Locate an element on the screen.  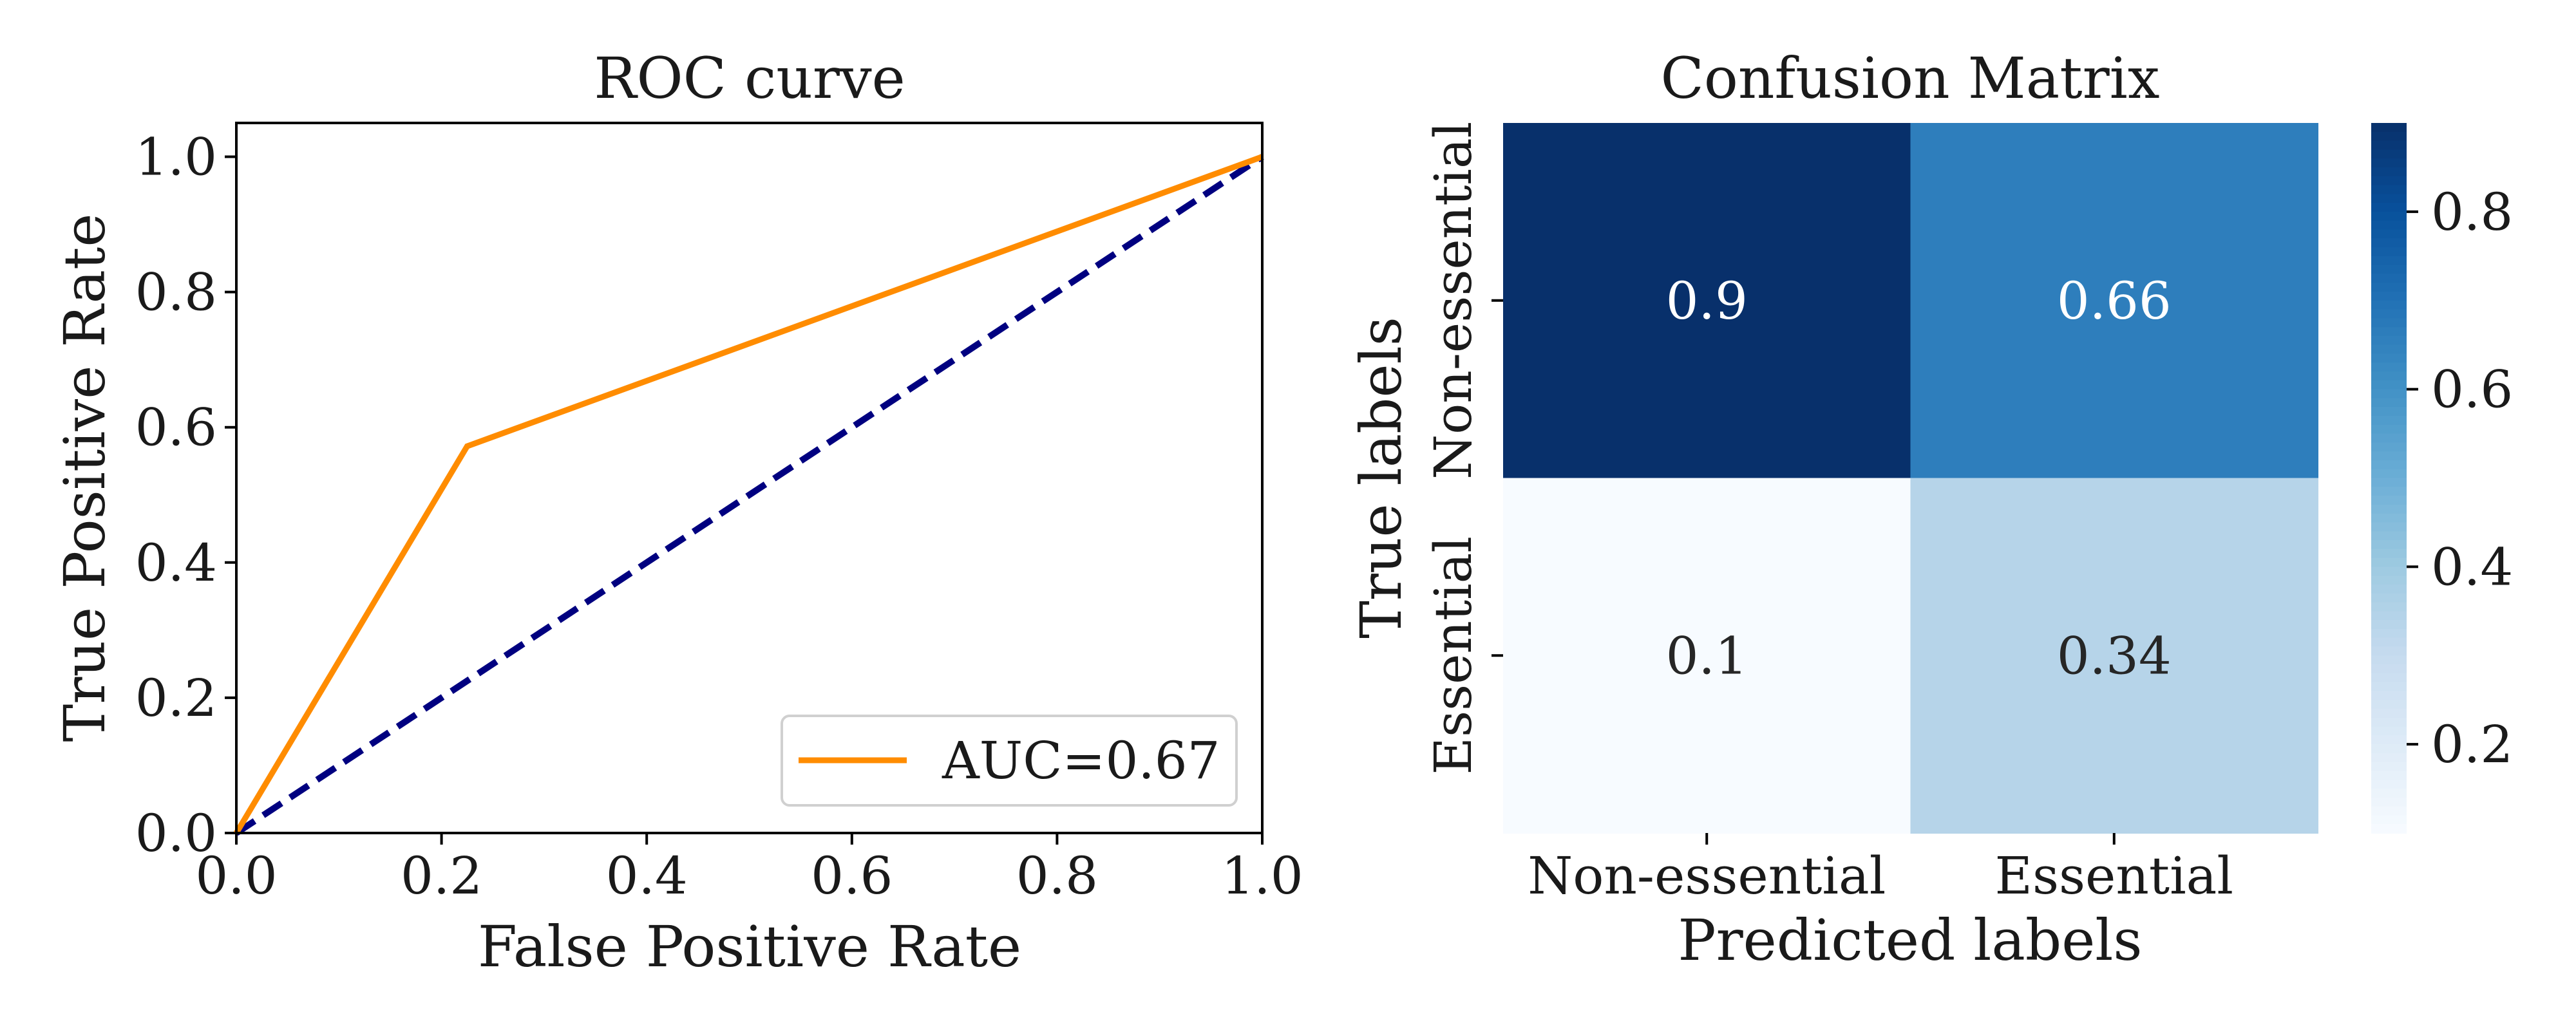
cm-cell-label: 0.1 is located at coordinates (1707, 656).